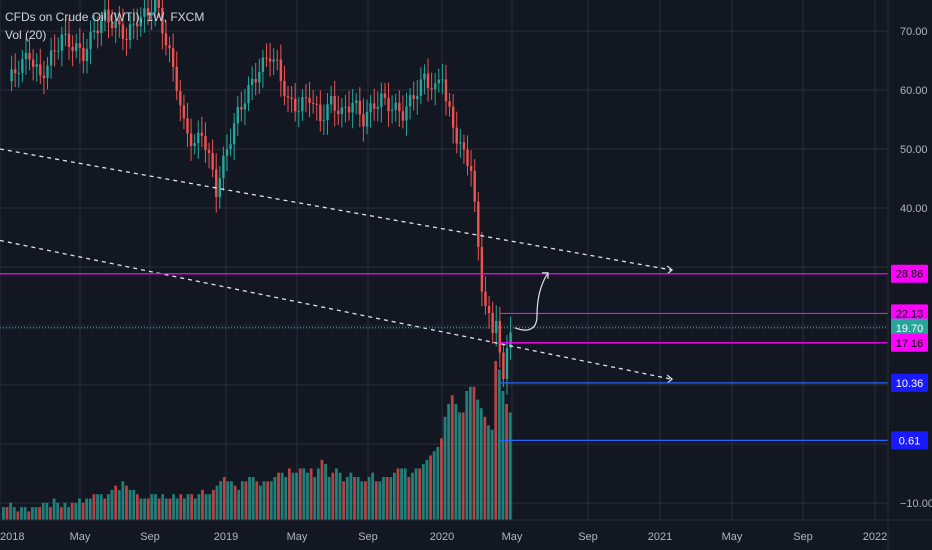 Image resolution: width=932 pixels, height=550 pixels. Describe the element at coordinates (512, 537) in the screenshot. I see `x-tick-label: May` at that location.